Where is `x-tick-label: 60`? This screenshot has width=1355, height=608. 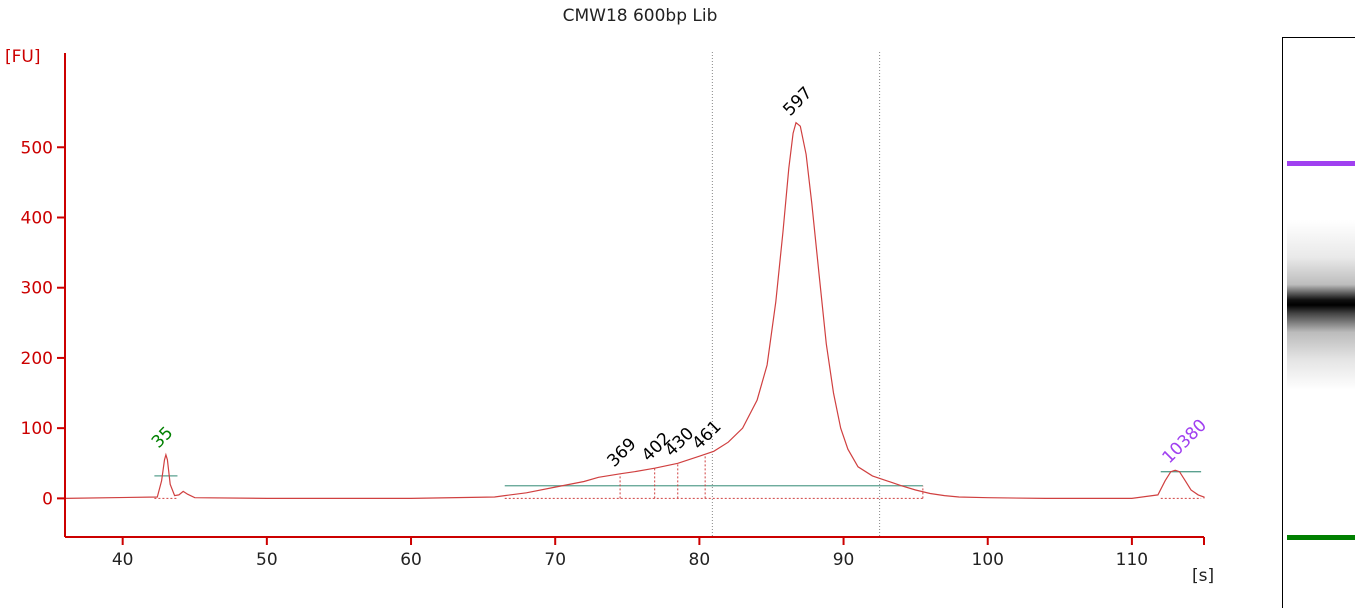
x-tick-label: 60 is located at coordinates (411, 560).